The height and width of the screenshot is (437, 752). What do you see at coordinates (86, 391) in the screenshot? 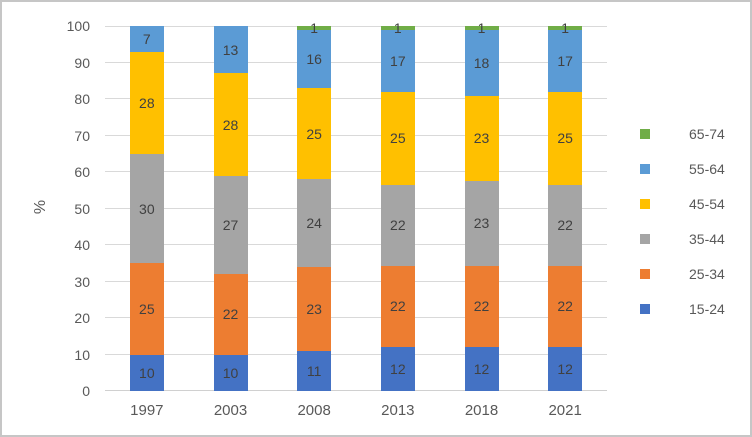
I see `y-tick-label: 0` at bounding box center [86, 391].